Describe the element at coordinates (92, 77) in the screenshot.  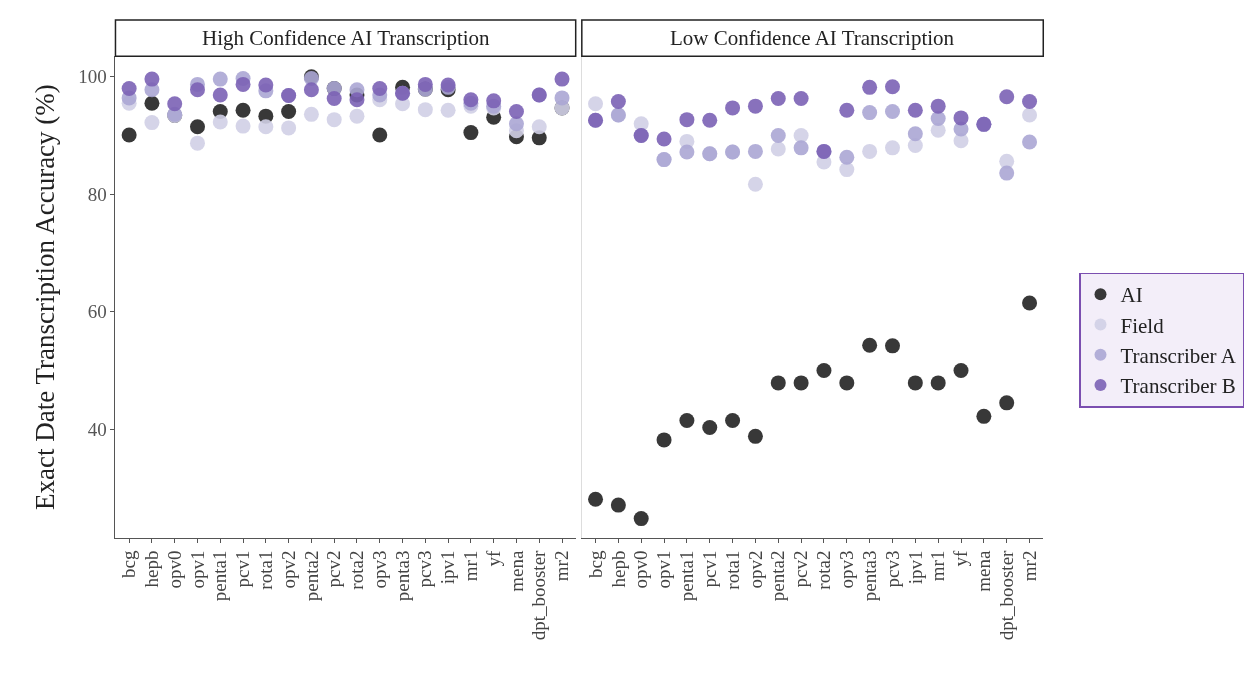
I see `y-tick-label: 100` at that location.